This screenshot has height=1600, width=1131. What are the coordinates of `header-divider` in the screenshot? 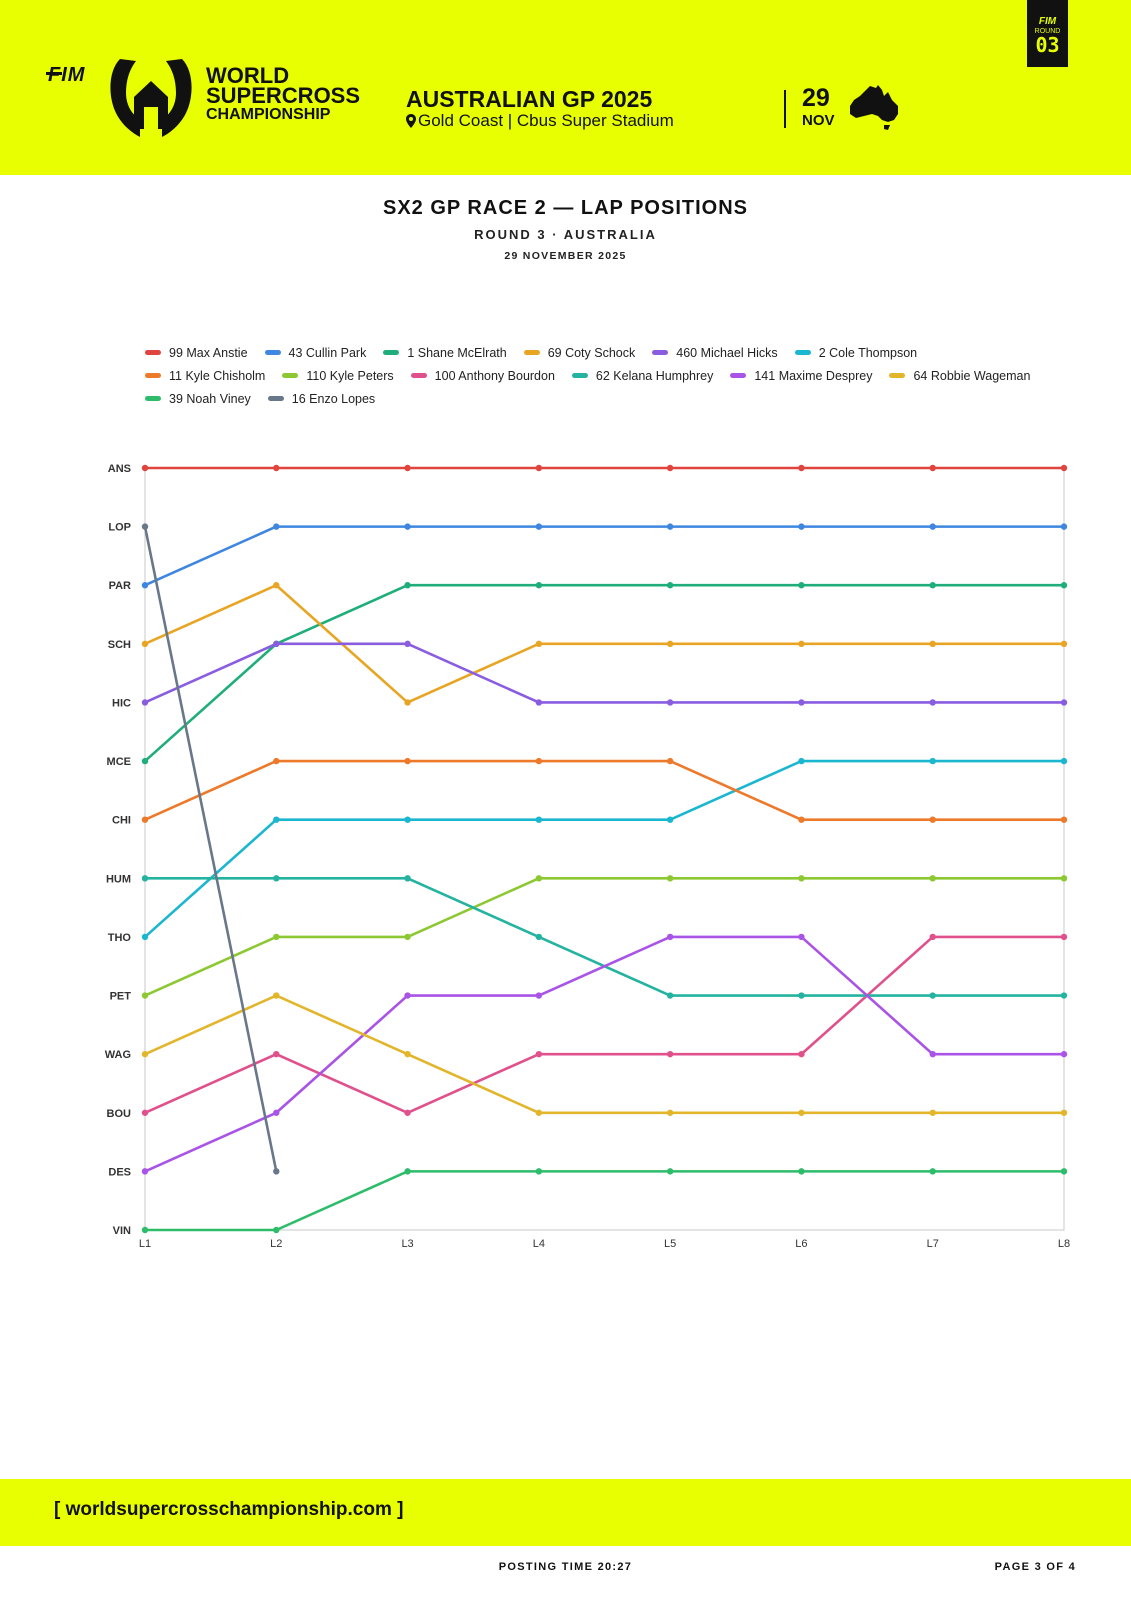 It's located at (785, 109).